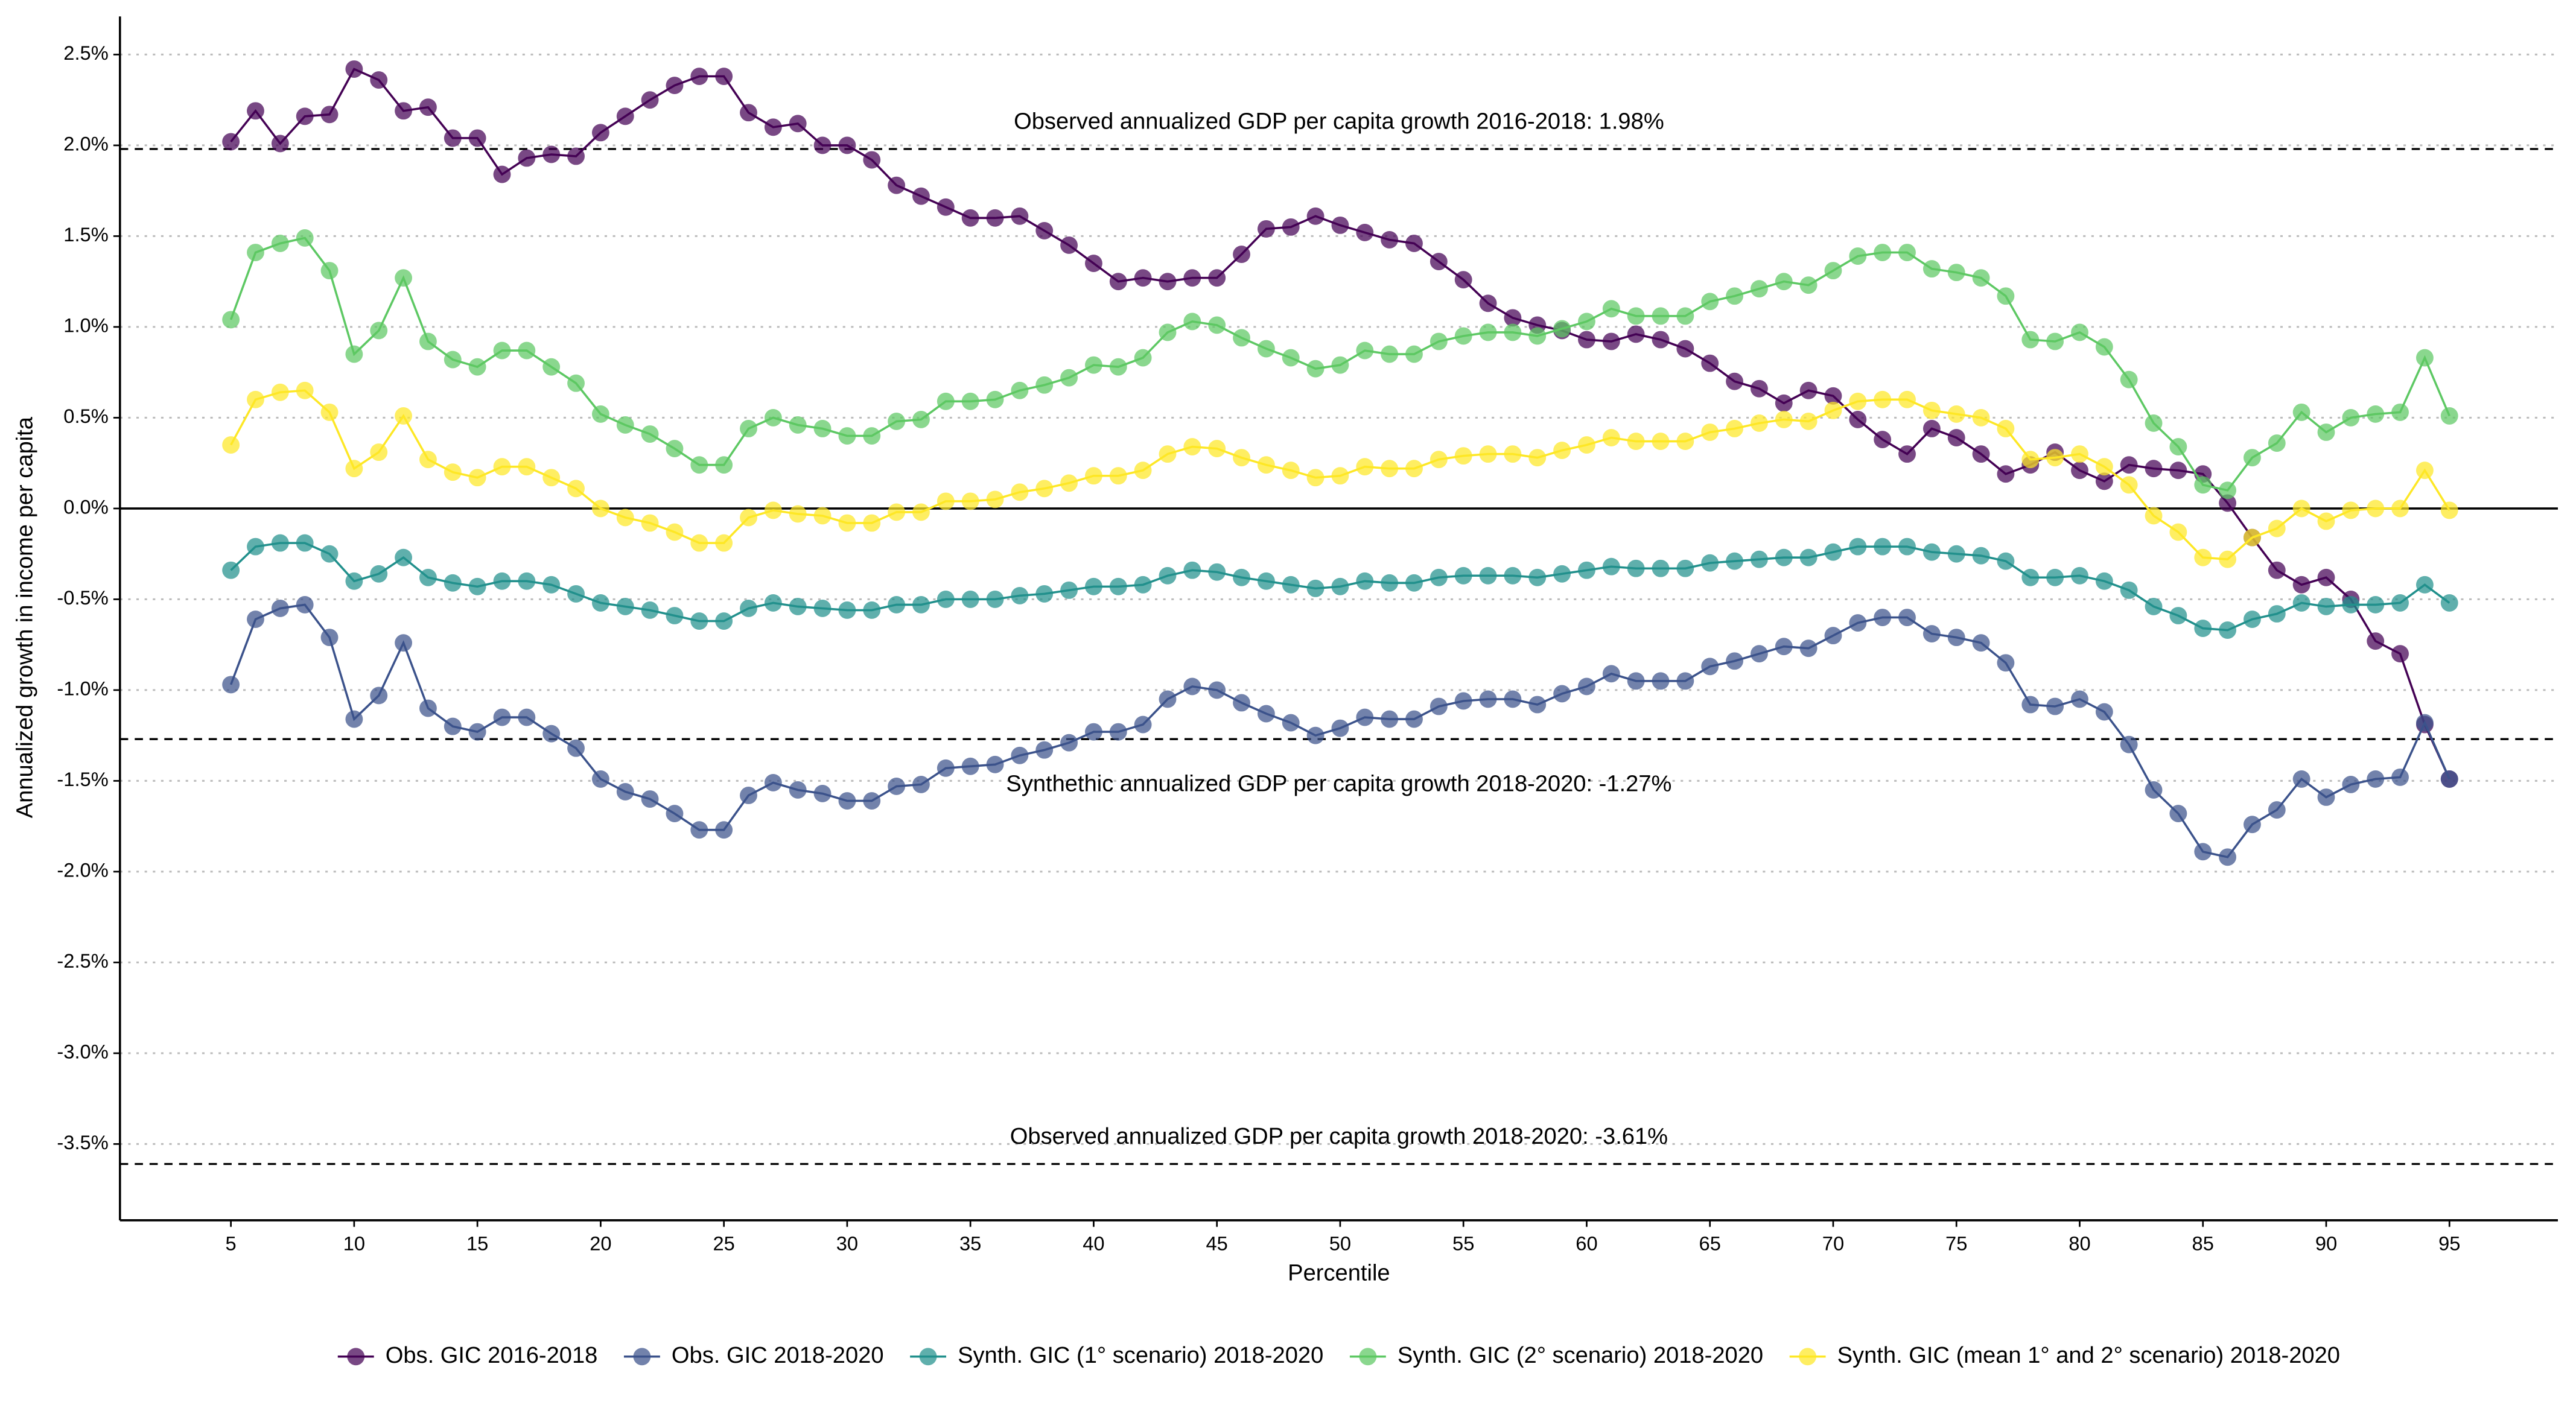 The image size is (2576, 1408). What do you see at coordinates (82, 598) in the screenshot?
I see `y-tick-label: -0.5%` at bounding box center [82, 598].